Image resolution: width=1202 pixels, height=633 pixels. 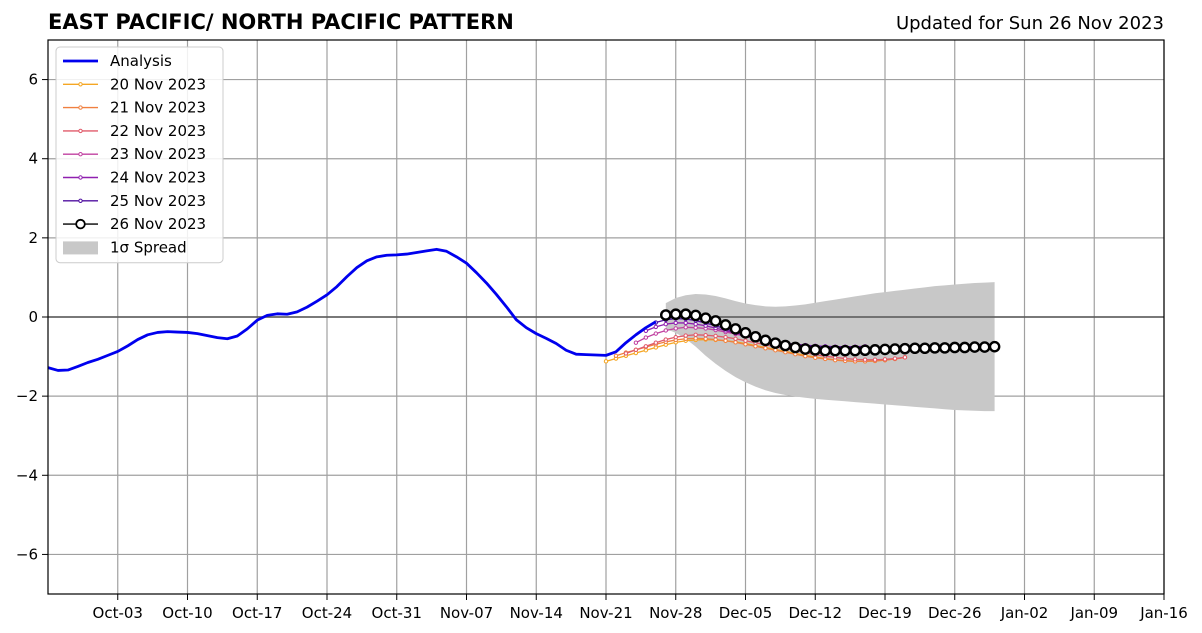 What do you see at coordinates (675, 613) in the screenshot?
I see `x-tick-label: Nov-28` at bounding box center [675, 613].